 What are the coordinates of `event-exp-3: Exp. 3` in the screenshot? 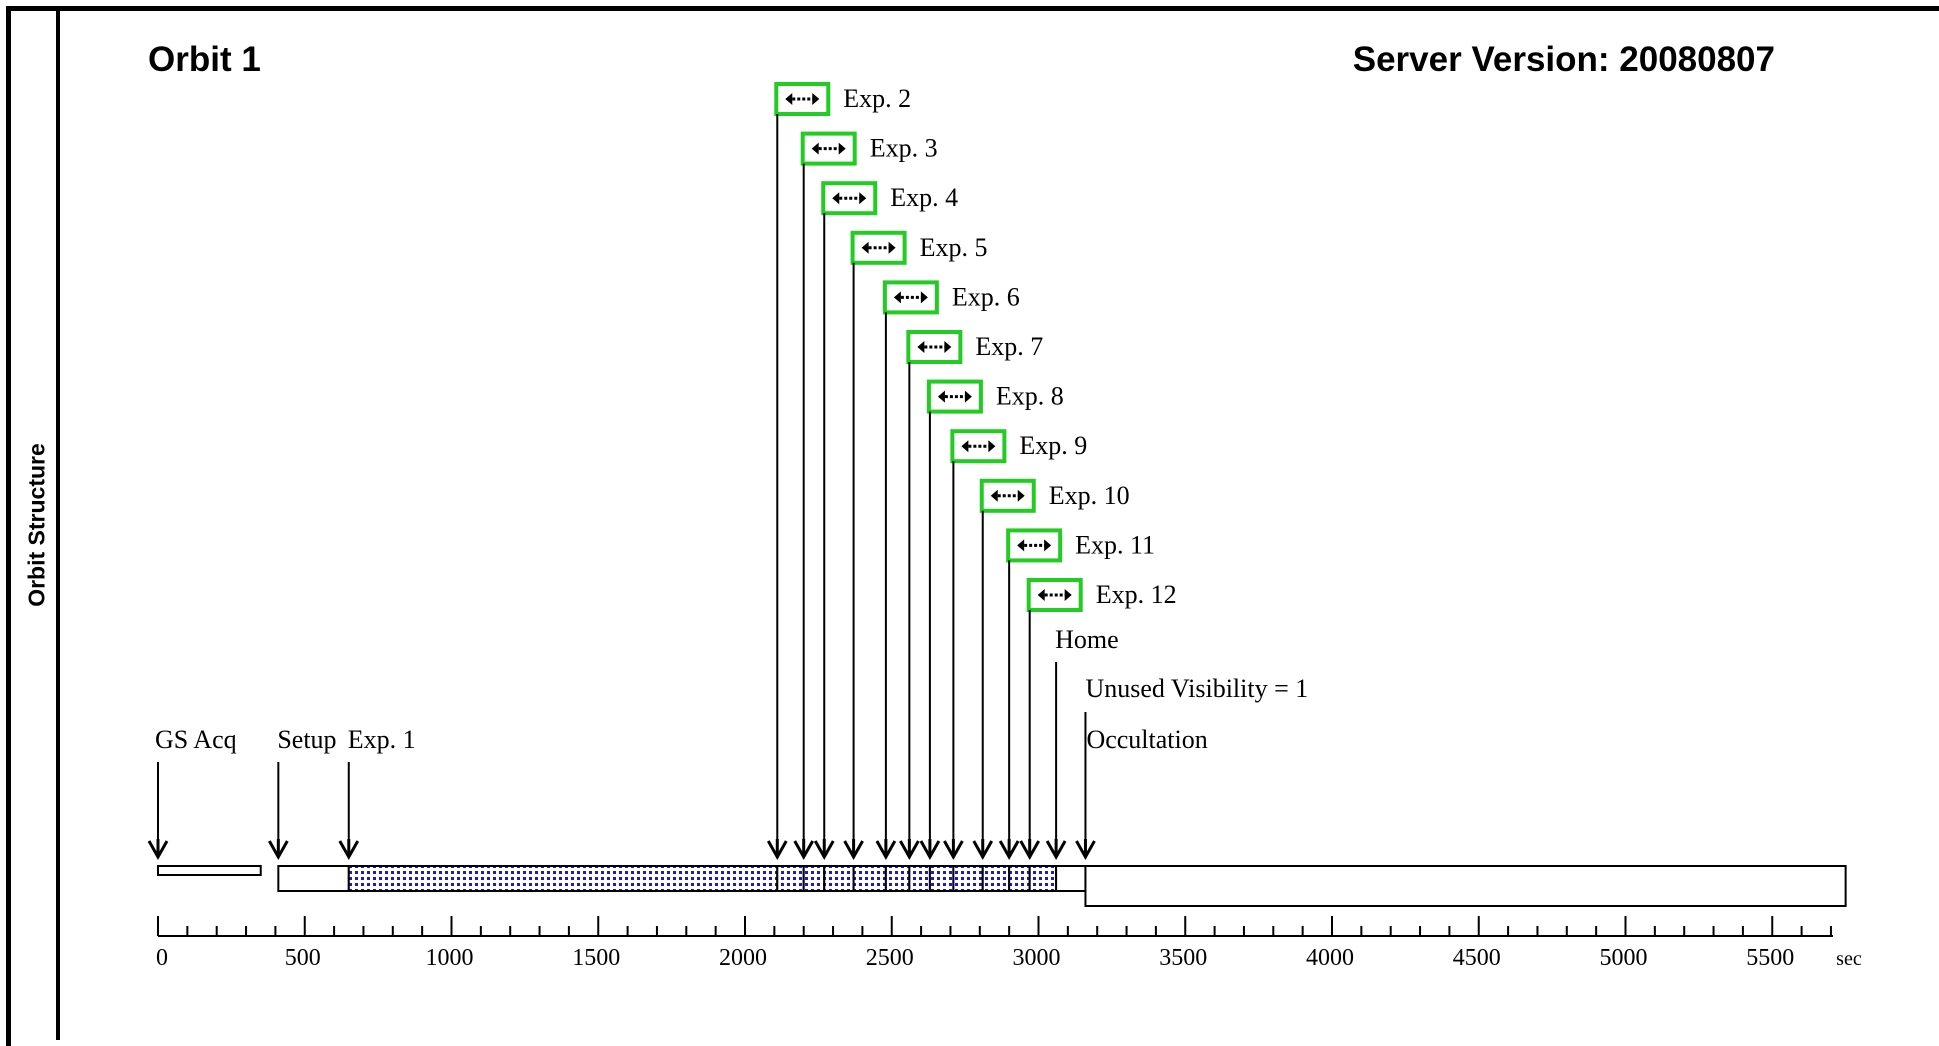 It's located at (865, 496).